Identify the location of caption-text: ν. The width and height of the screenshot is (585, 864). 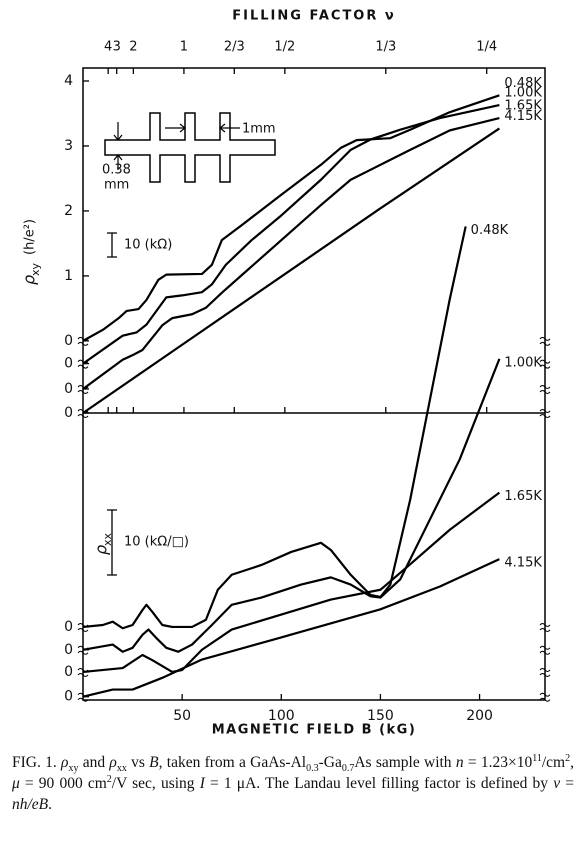
(557, 783).